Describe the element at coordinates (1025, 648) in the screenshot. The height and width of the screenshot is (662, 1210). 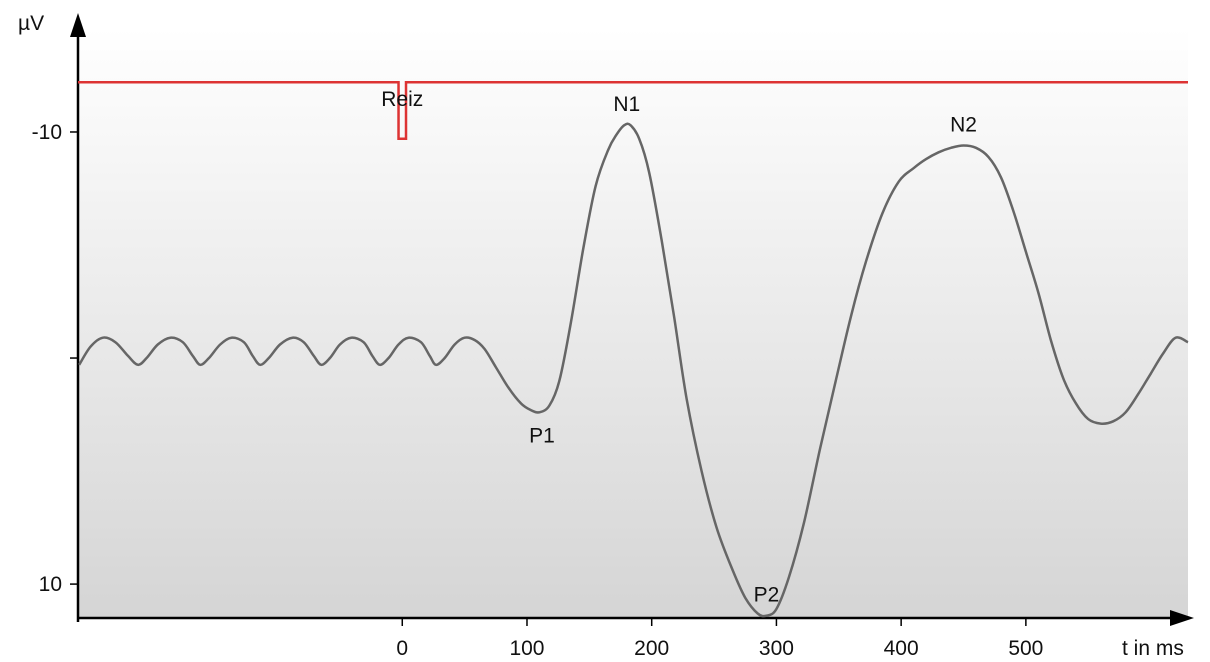
I see `x-tick-label: 500` at that location.